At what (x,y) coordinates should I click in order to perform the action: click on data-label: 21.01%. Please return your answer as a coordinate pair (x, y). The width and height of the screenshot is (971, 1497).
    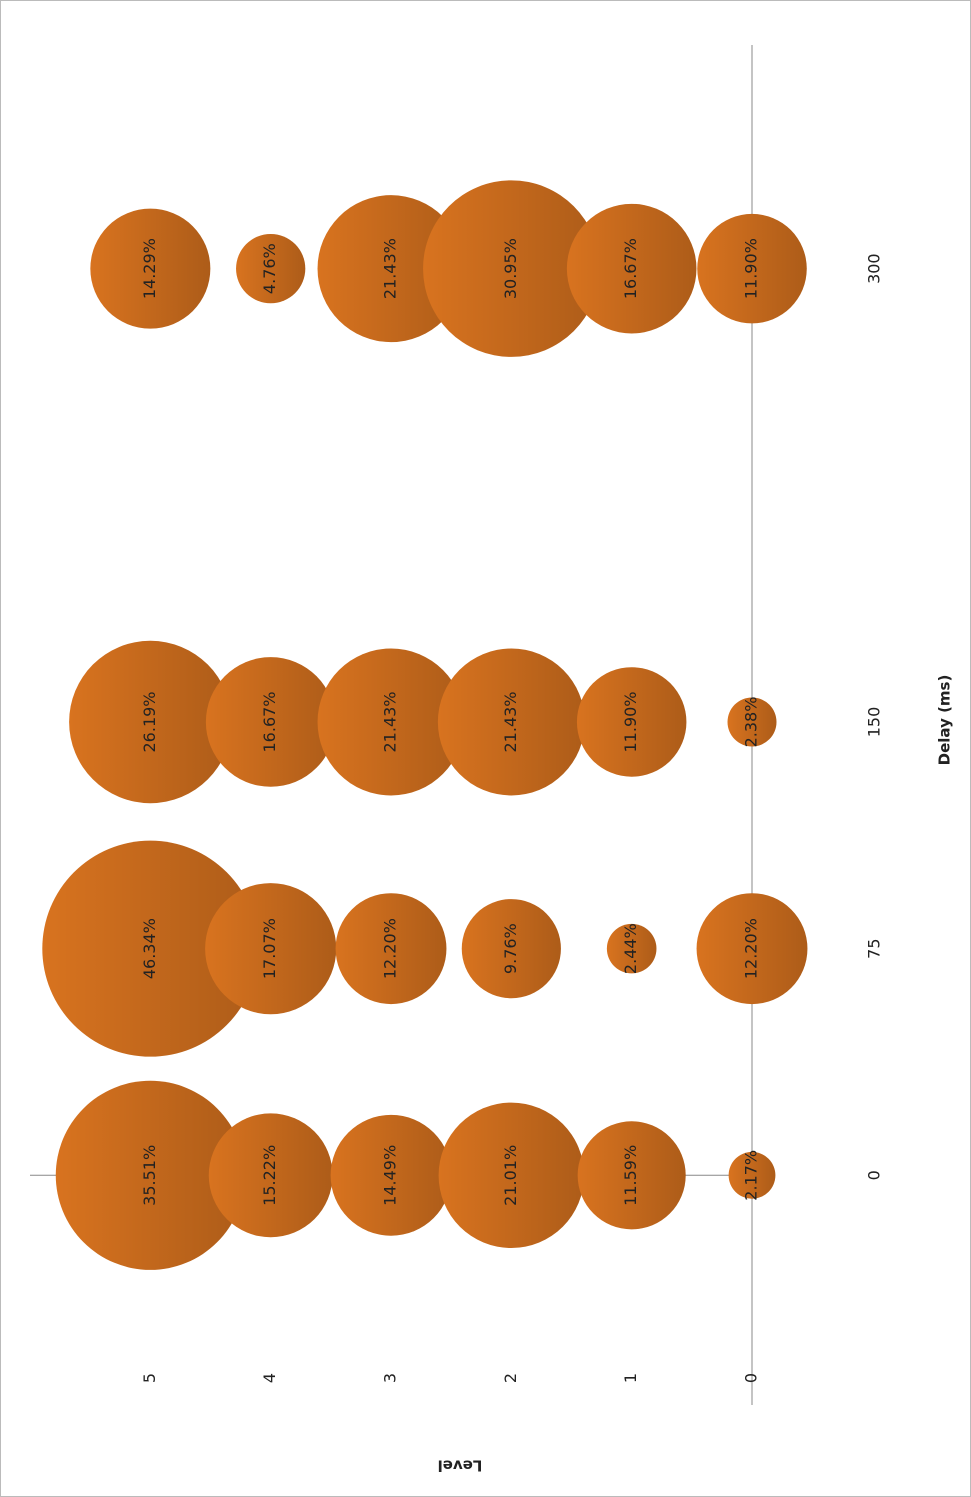
    Looking at the image, I should click on (510, 1175).